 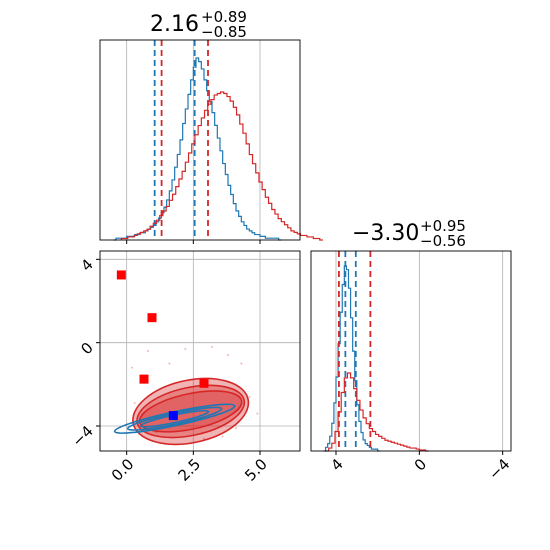 I want to click on tick-label-y2-0: 4, so click(x=86, y=264).